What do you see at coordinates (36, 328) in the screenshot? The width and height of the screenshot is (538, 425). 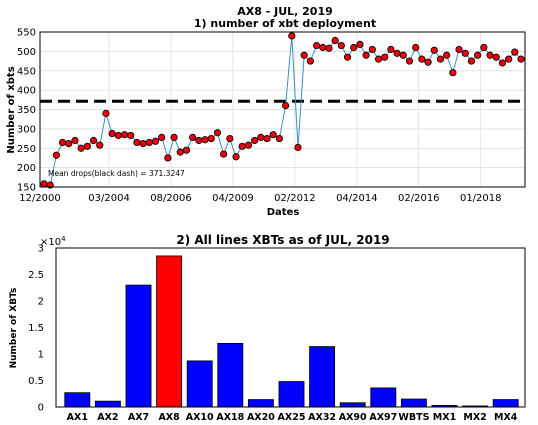 I see `y-tick-label: 1.5` at bounding box center [36, 328].